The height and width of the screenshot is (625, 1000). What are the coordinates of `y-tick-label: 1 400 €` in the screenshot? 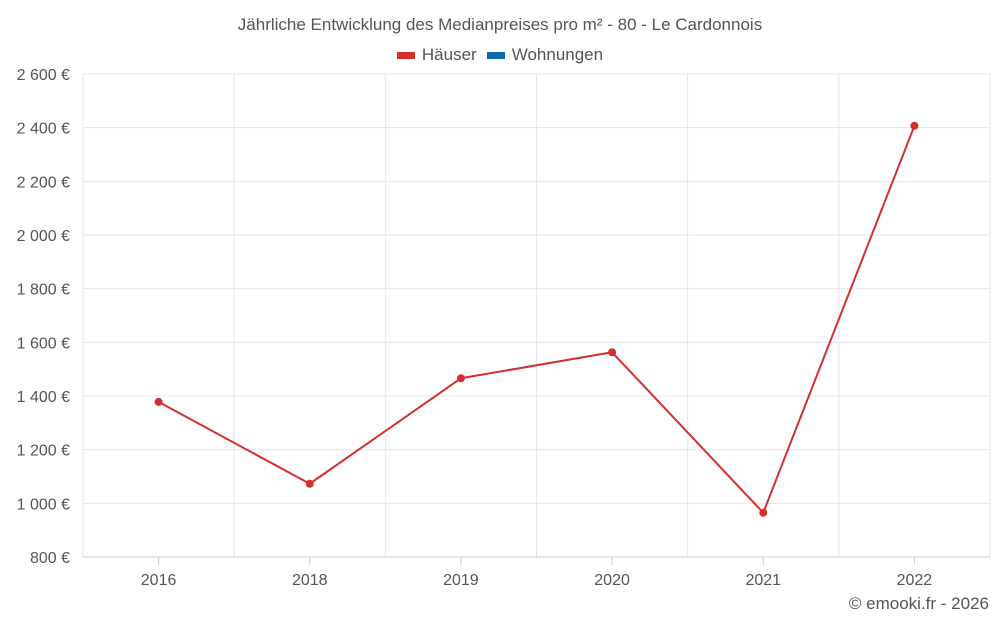 It's located at (43, 397).